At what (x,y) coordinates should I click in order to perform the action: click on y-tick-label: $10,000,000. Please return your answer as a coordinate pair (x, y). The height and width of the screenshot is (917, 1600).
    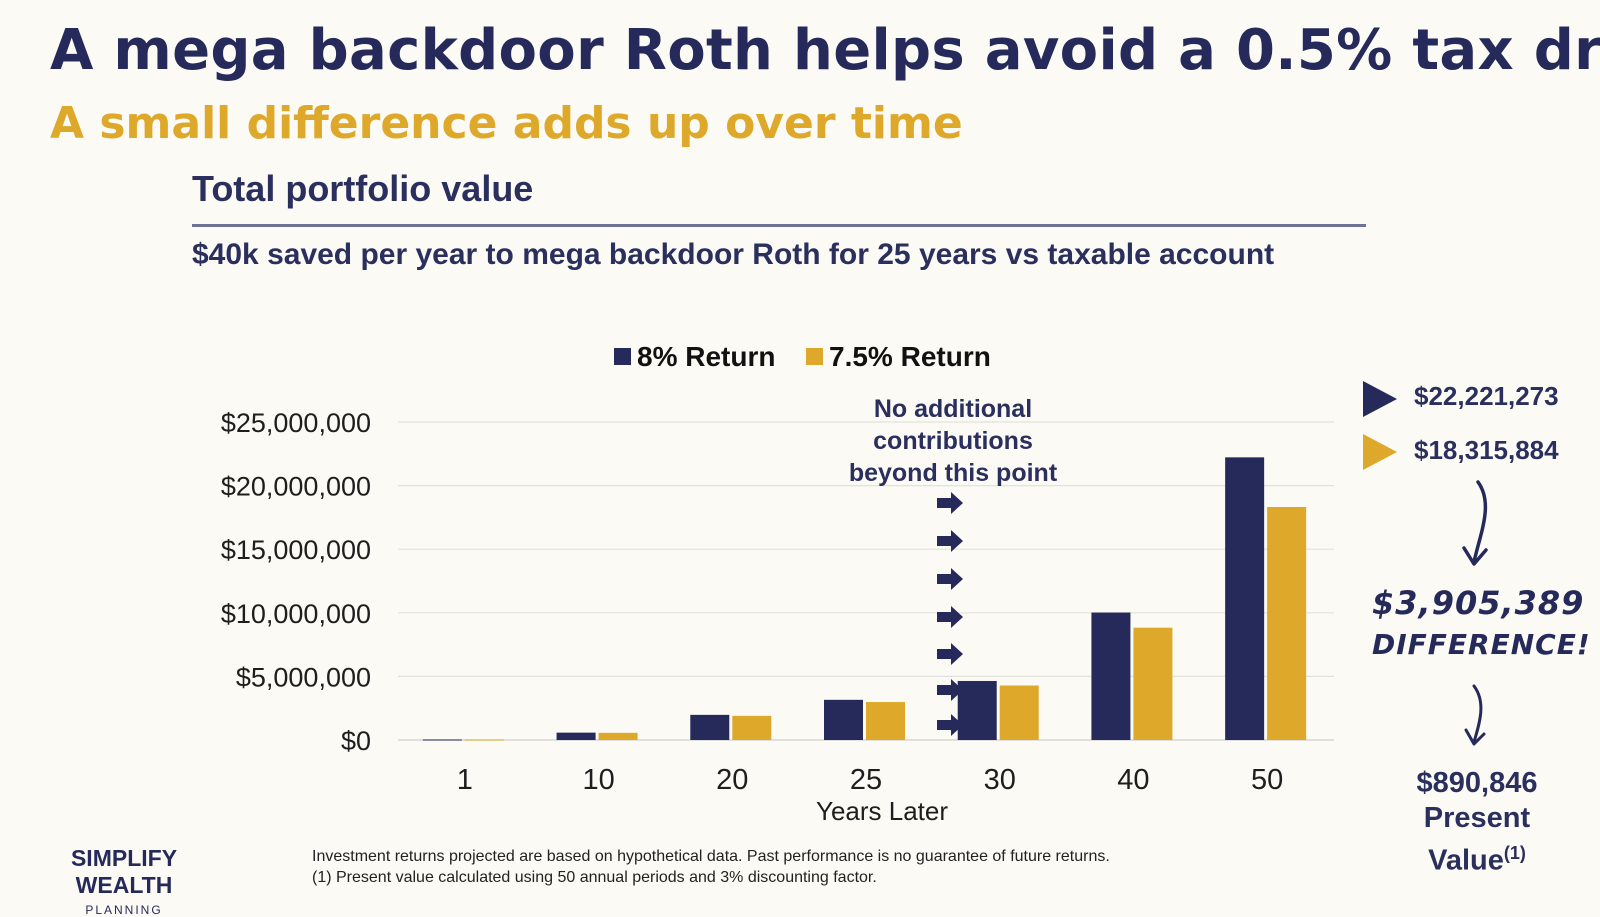
    Looking at the image, I should click on (296, 614).